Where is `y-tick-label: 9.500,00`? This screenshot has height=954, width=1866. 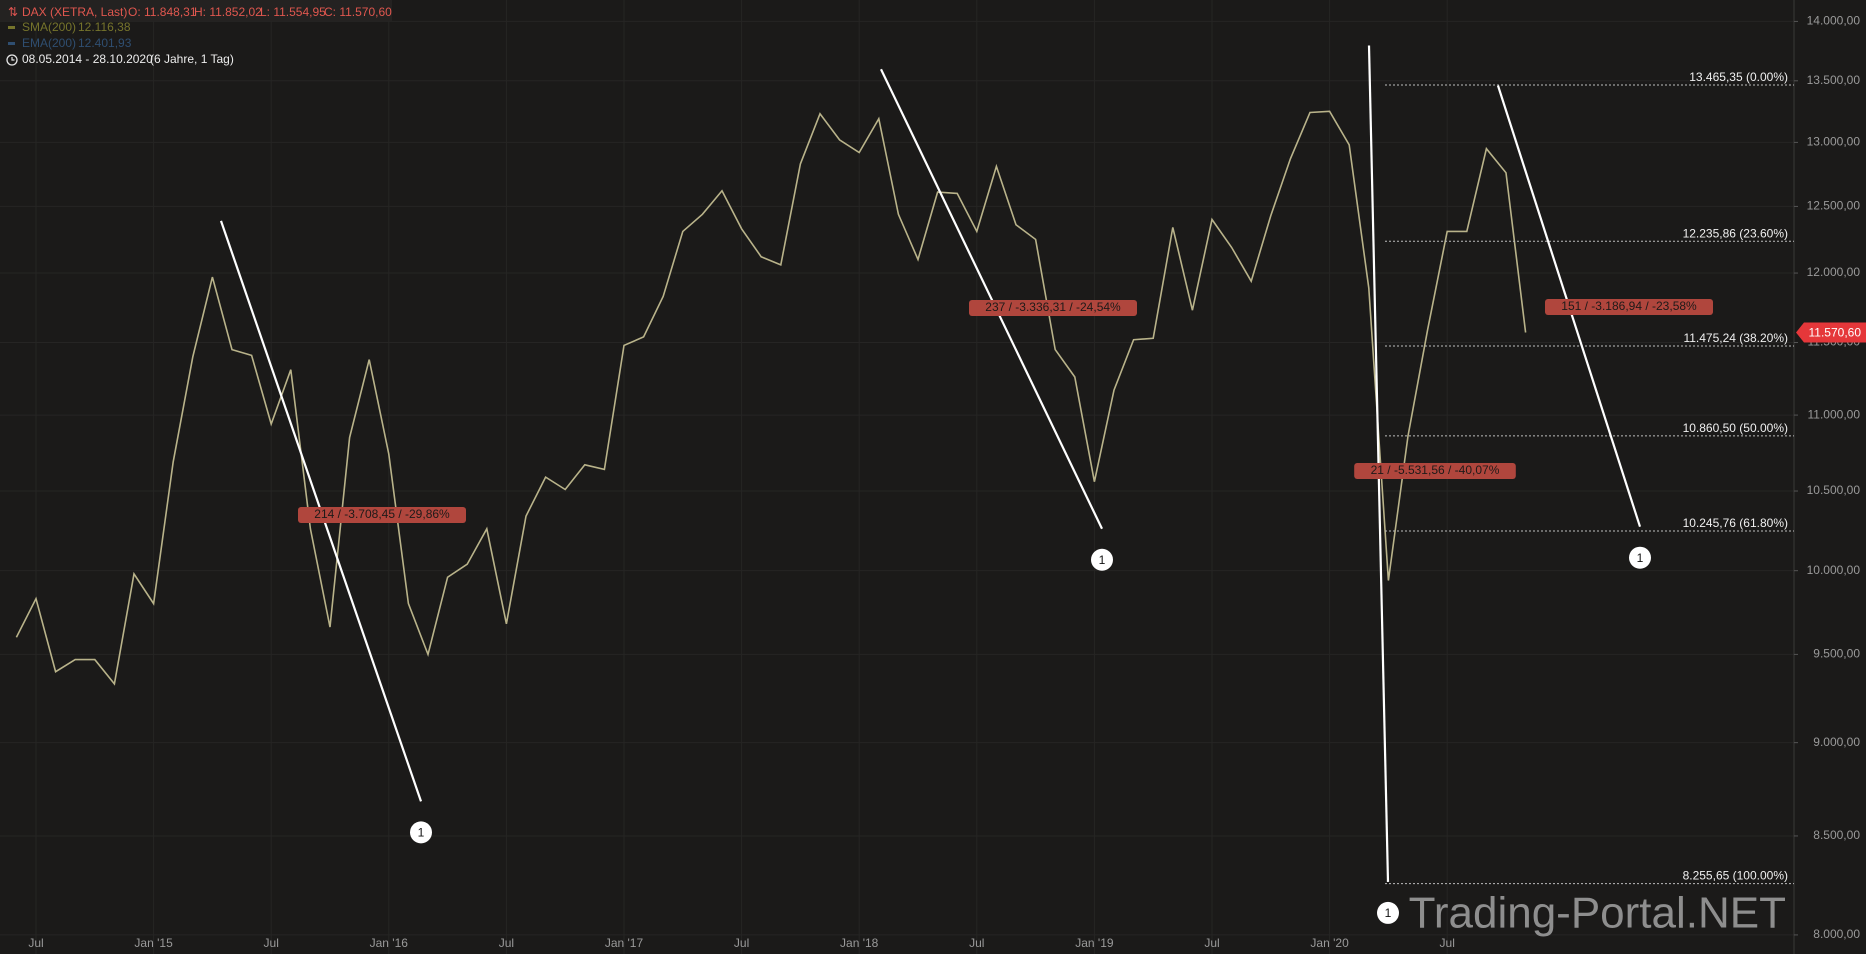
y-tick-label: 9.500,00 is located at coordinates (1836, 654).